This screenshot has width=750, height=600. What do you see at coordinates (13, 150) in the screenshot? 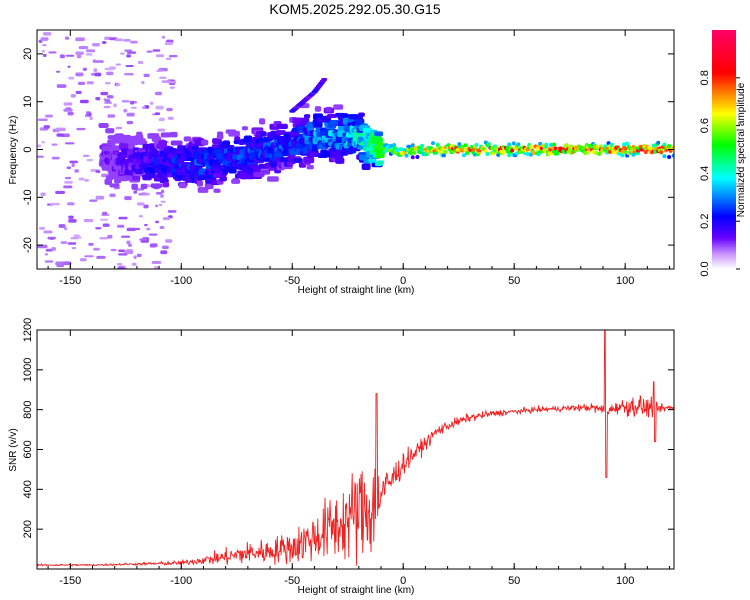
I see `spectrogram-y-axis-label: Frequency (Hz)` at bounding box center [13, 150].